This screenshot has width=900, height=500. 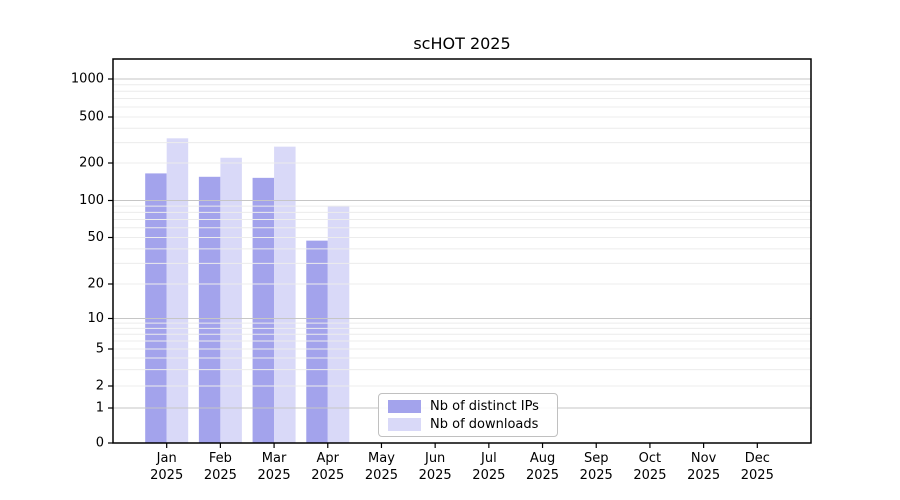 I want to click on bar-jan-downloads, so click(x=177, y=290).